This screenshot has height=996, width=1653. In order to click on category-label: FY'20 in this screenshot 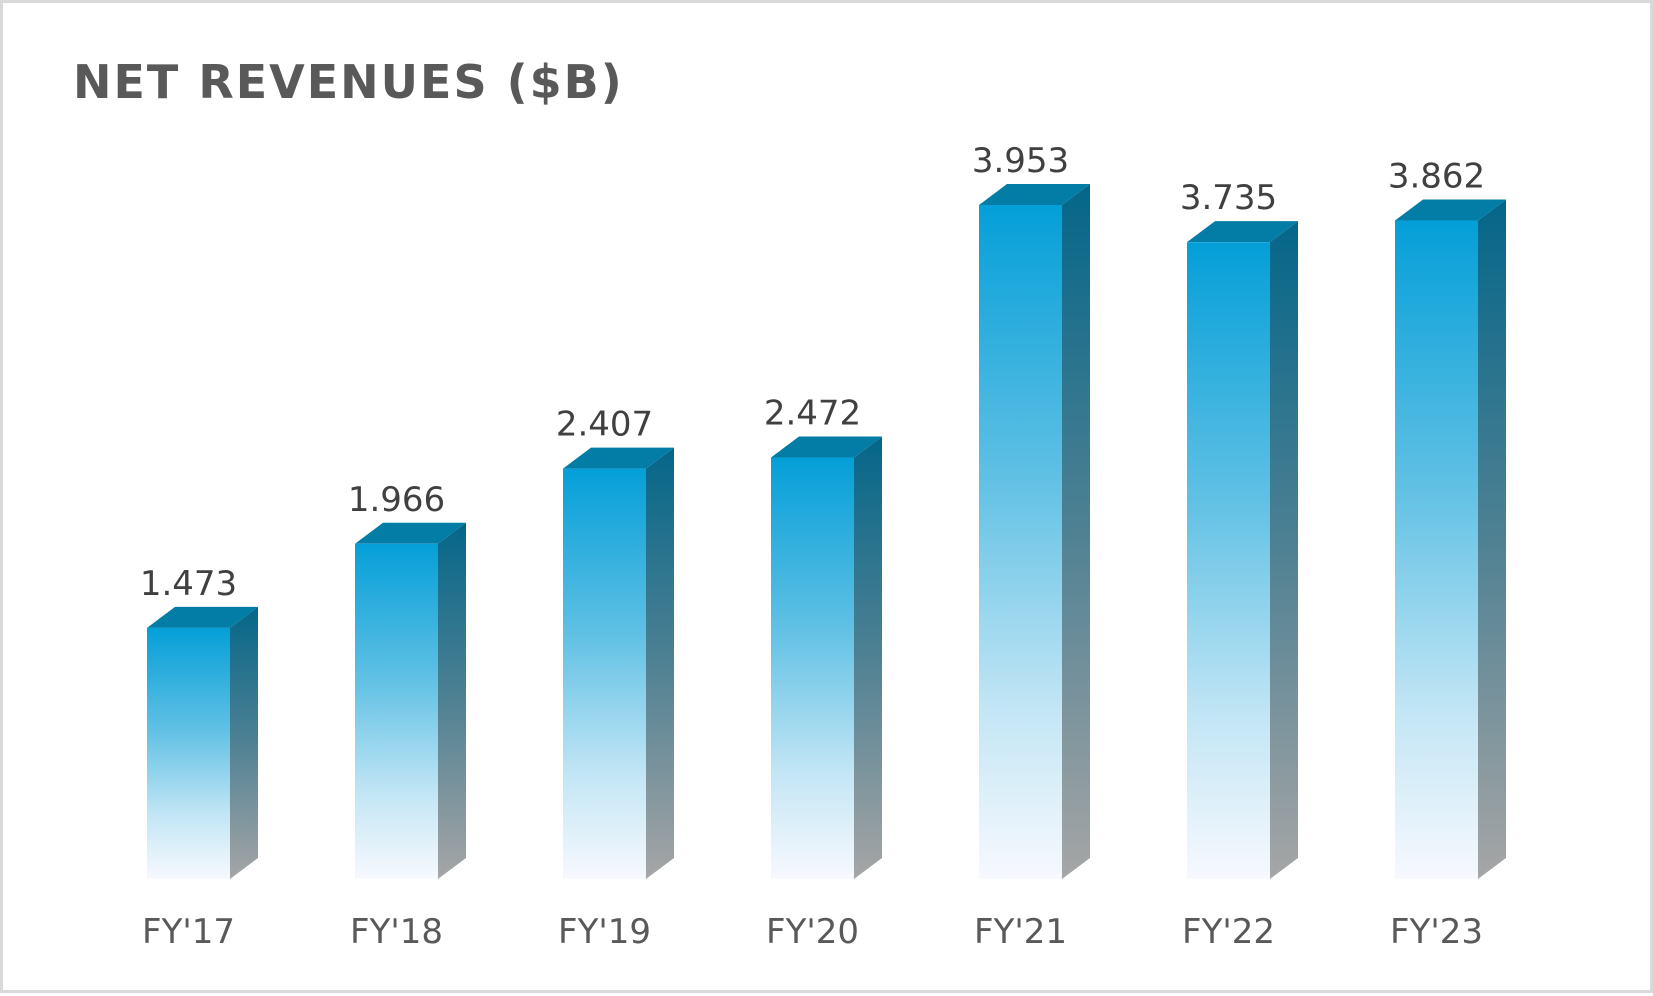, I will do `click(812, 932)`.